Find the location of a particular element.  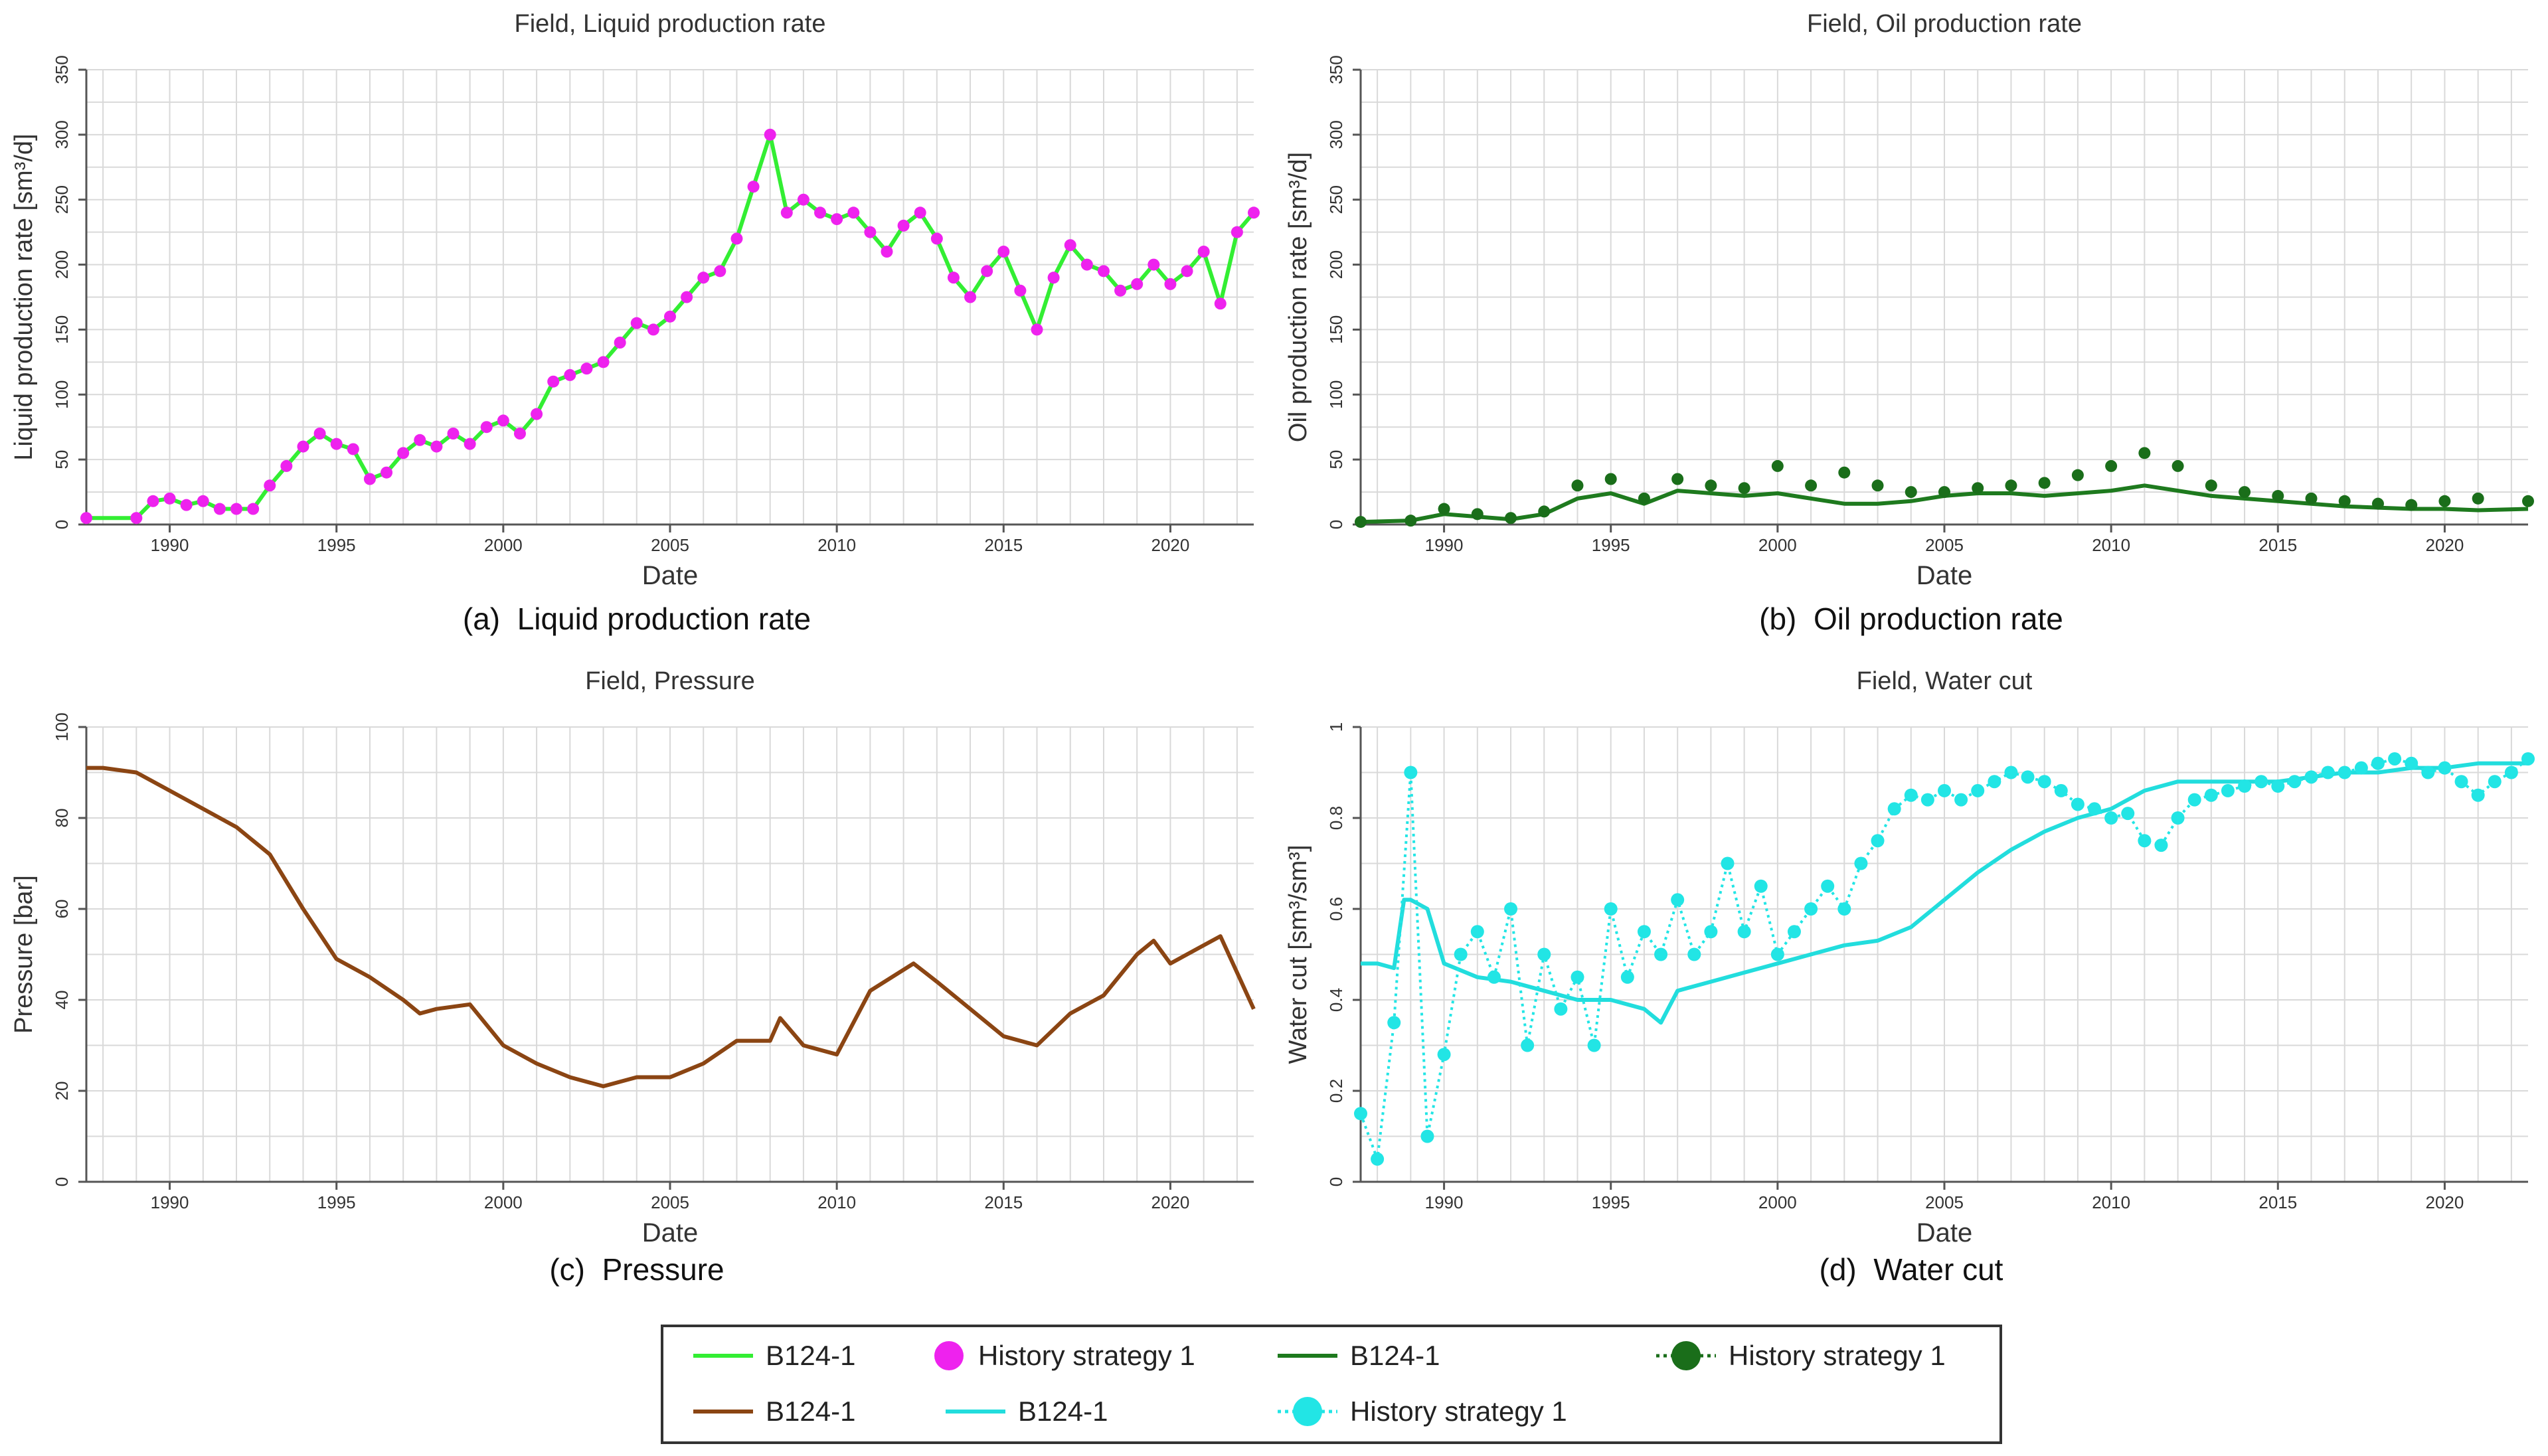

chart-title: Field, Liquid production rate is located at coordinates (671, 24).